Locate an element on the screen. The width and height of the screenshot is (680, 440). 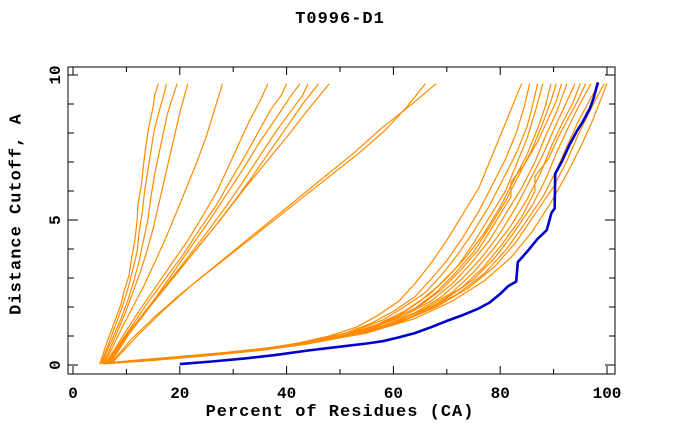
y-tick-label: 5 is located at coordinates (56, 220).